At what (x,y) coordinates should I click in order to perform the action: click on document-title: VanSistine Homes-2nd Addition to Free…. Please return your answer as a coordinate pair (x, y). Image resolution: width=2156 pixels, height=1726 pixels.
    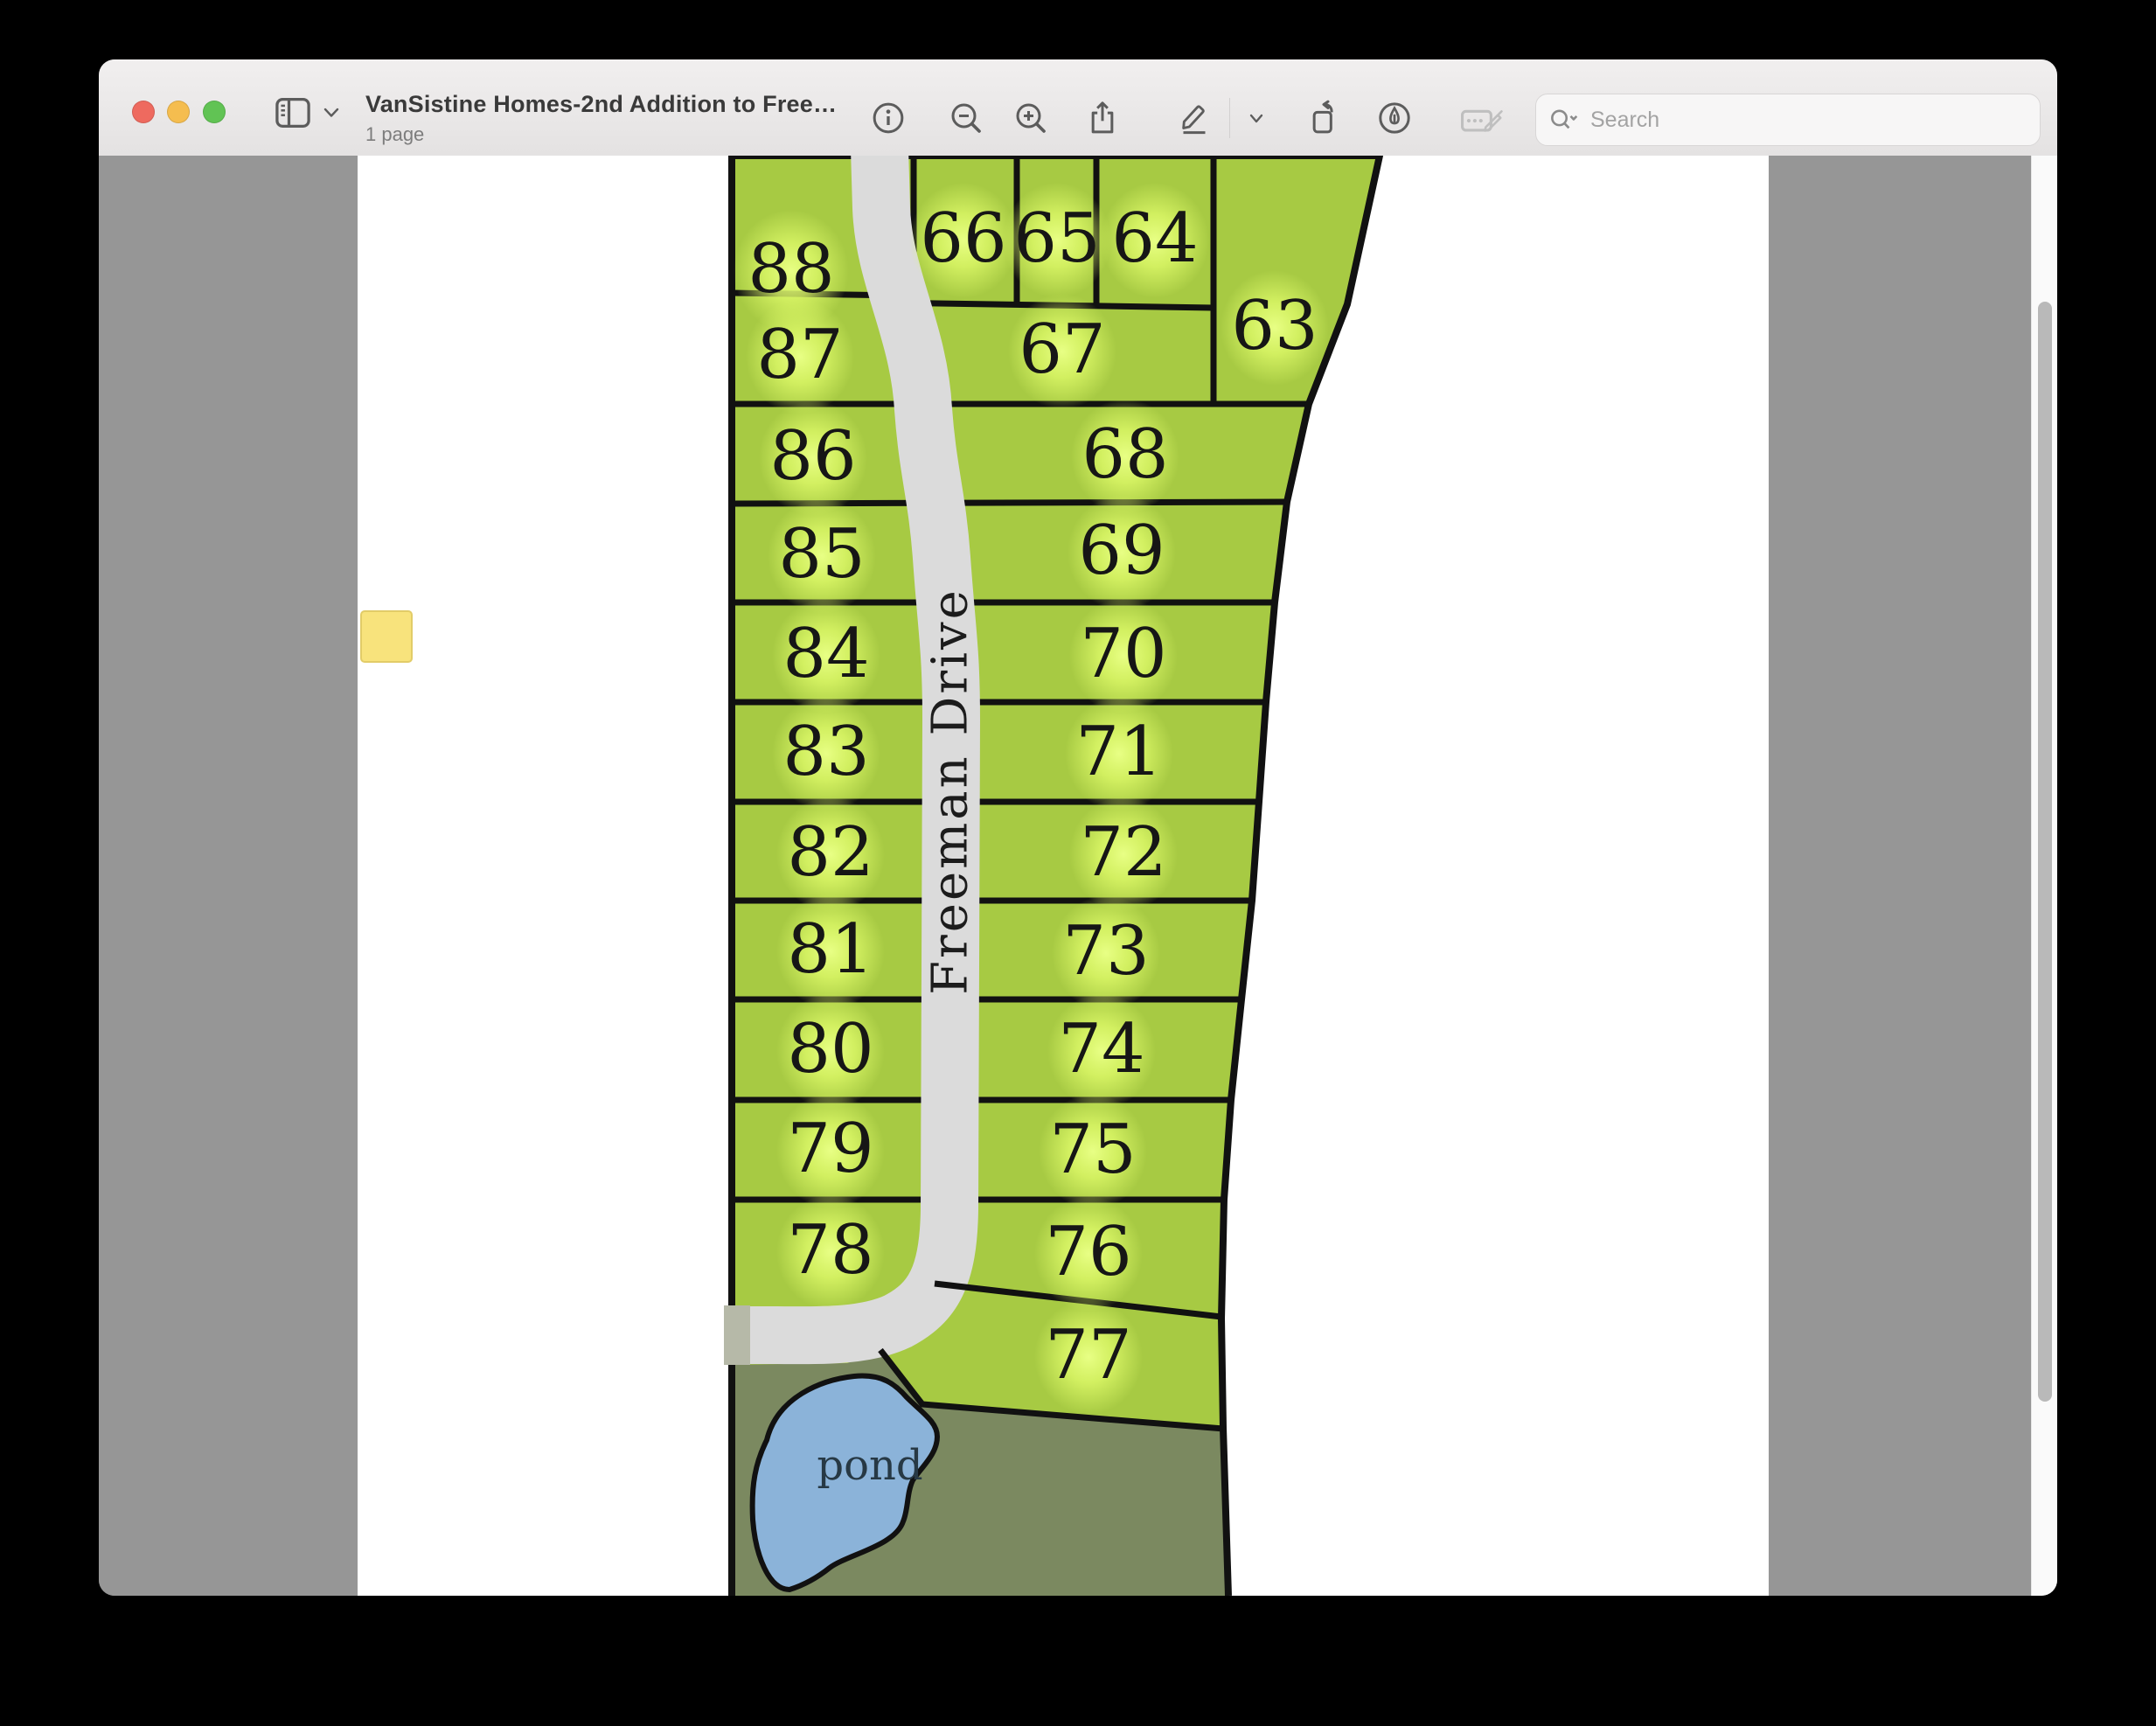
    Looking at the image, I should click on (601, 104).